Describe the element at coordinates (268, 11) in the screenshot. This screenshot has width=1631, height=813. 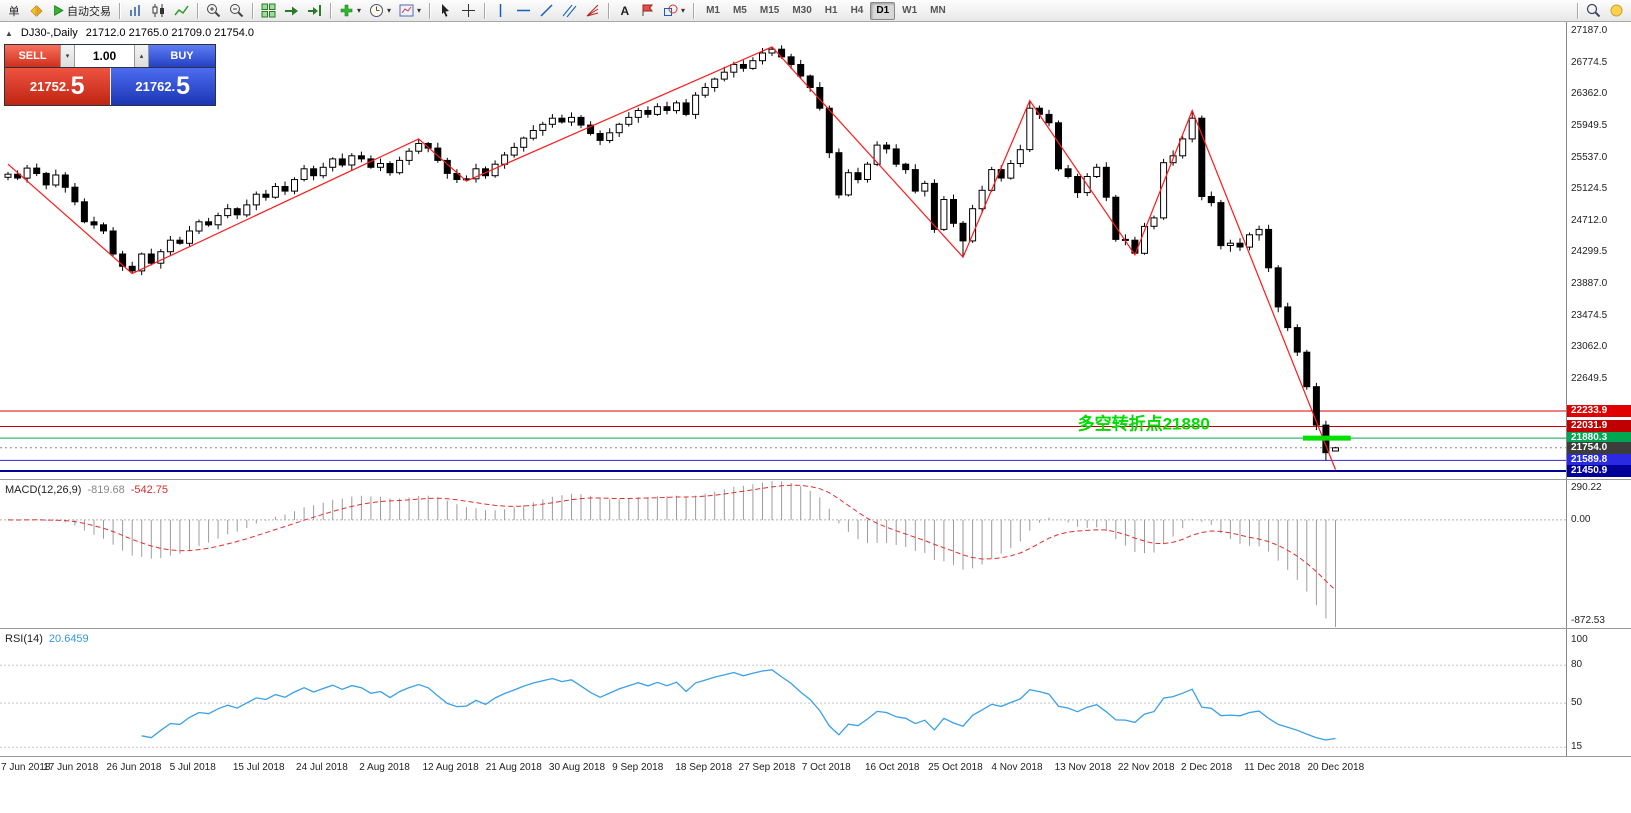
I see `tile-windows-button` at that location.